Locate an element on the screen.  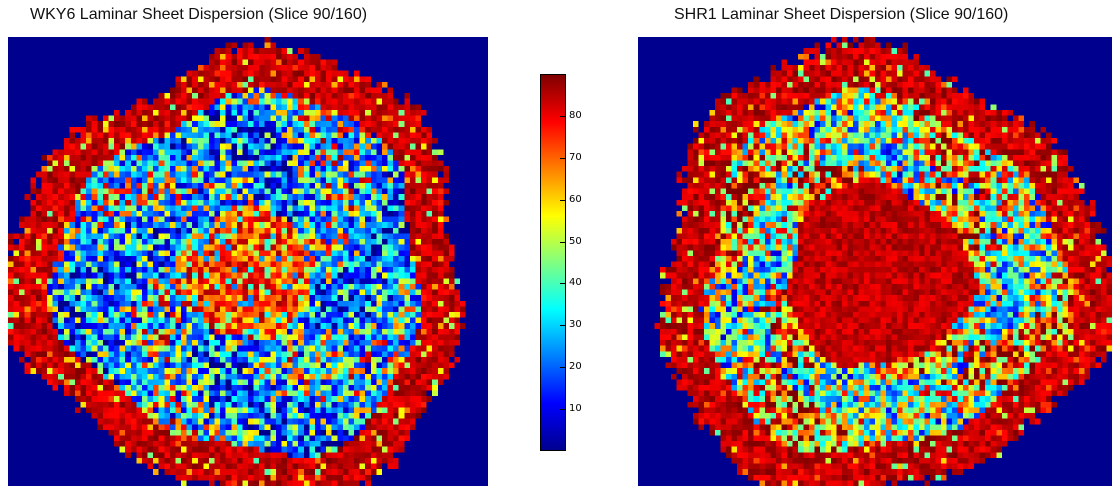
colorbar-tick-label: 30 is located at coordinates (575, 325).